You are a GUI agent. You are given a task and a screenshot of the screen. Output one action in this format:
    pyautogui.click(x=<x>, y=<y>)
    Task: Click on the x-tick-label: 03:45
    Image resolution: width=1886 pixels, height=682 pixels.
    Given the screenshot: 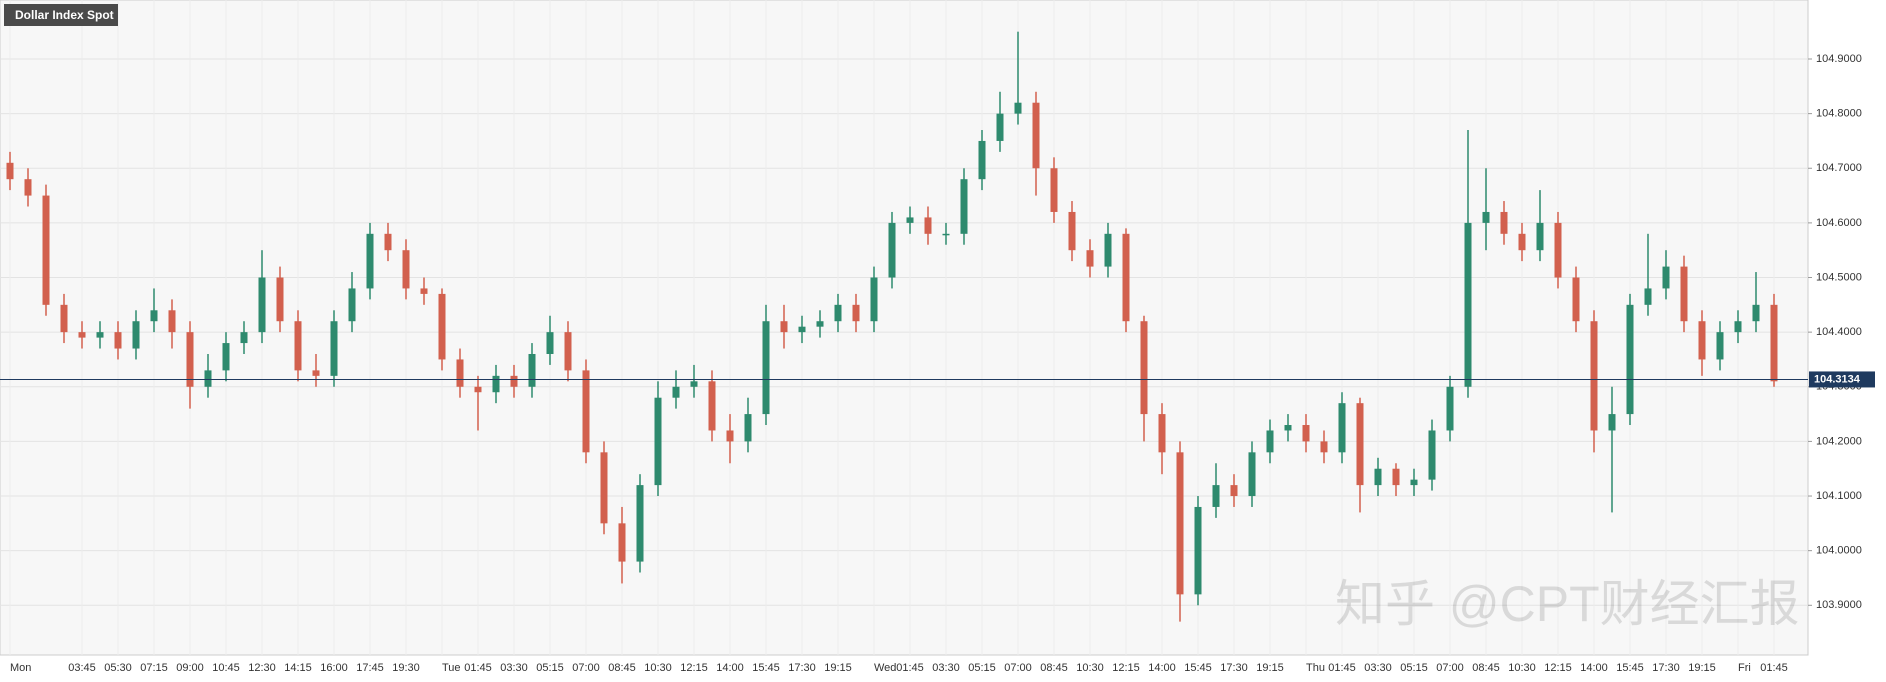 What is the action you would take?
    pyautogui.click(x=82, y=668)
    